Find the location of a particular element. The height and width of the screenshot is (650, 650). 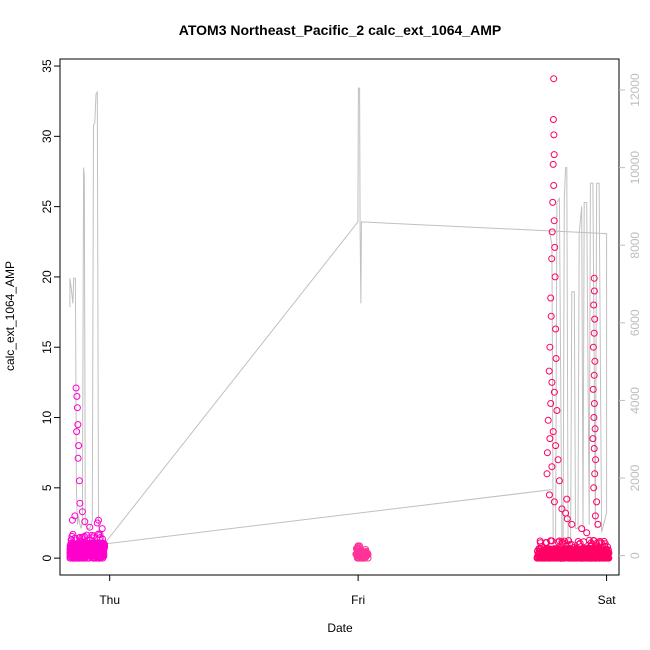

y2-tick-label-3: 6000 is located at coordinates (635, 322).